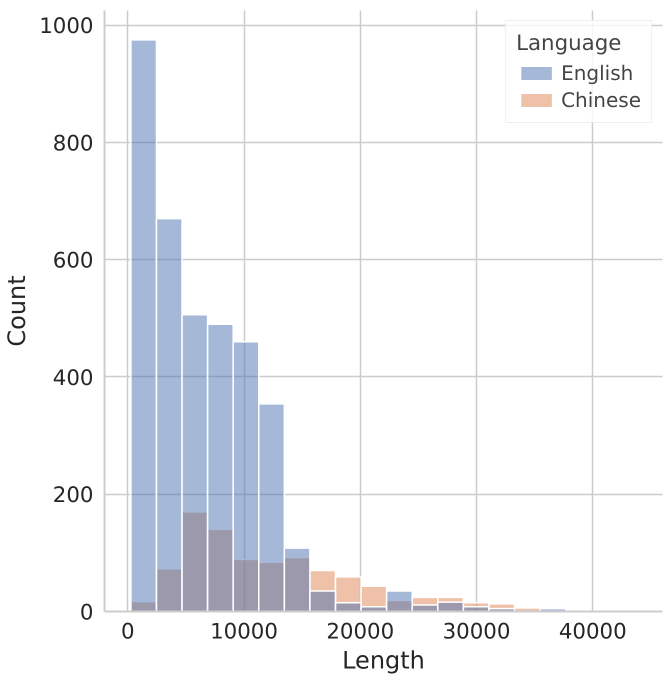 The height and width of the screenshot is (677, 672). What do you see at coordinates (383, 660) in the screenshot?
I see `x-axis-title: Length` at bounding box center [383, 660].